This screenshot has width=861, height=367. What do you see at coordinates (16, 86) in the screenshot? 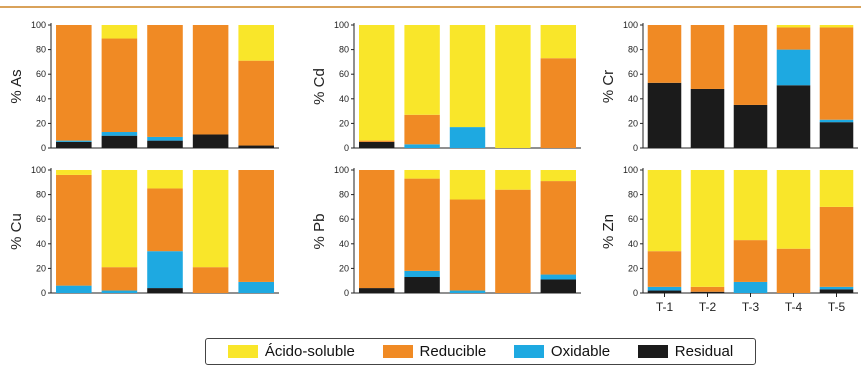
I see `y-axis-label: % As` at bounding box center [16, 86].